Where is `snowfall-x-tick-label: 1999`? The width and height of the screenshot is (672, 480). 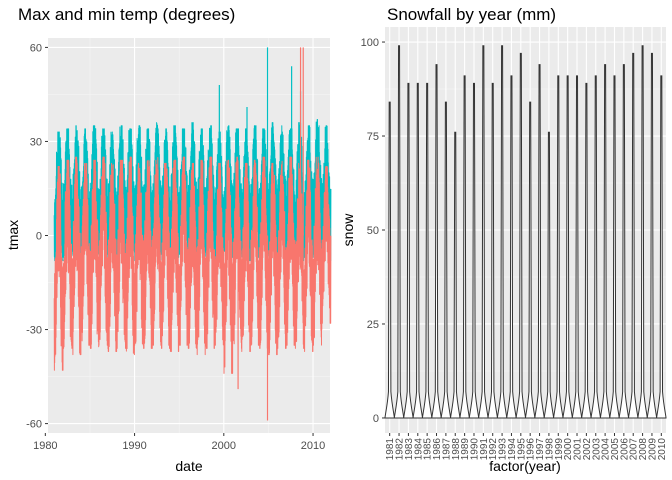
snowfall-x-tick-label: 1999 is located at coordinates (559, 449).